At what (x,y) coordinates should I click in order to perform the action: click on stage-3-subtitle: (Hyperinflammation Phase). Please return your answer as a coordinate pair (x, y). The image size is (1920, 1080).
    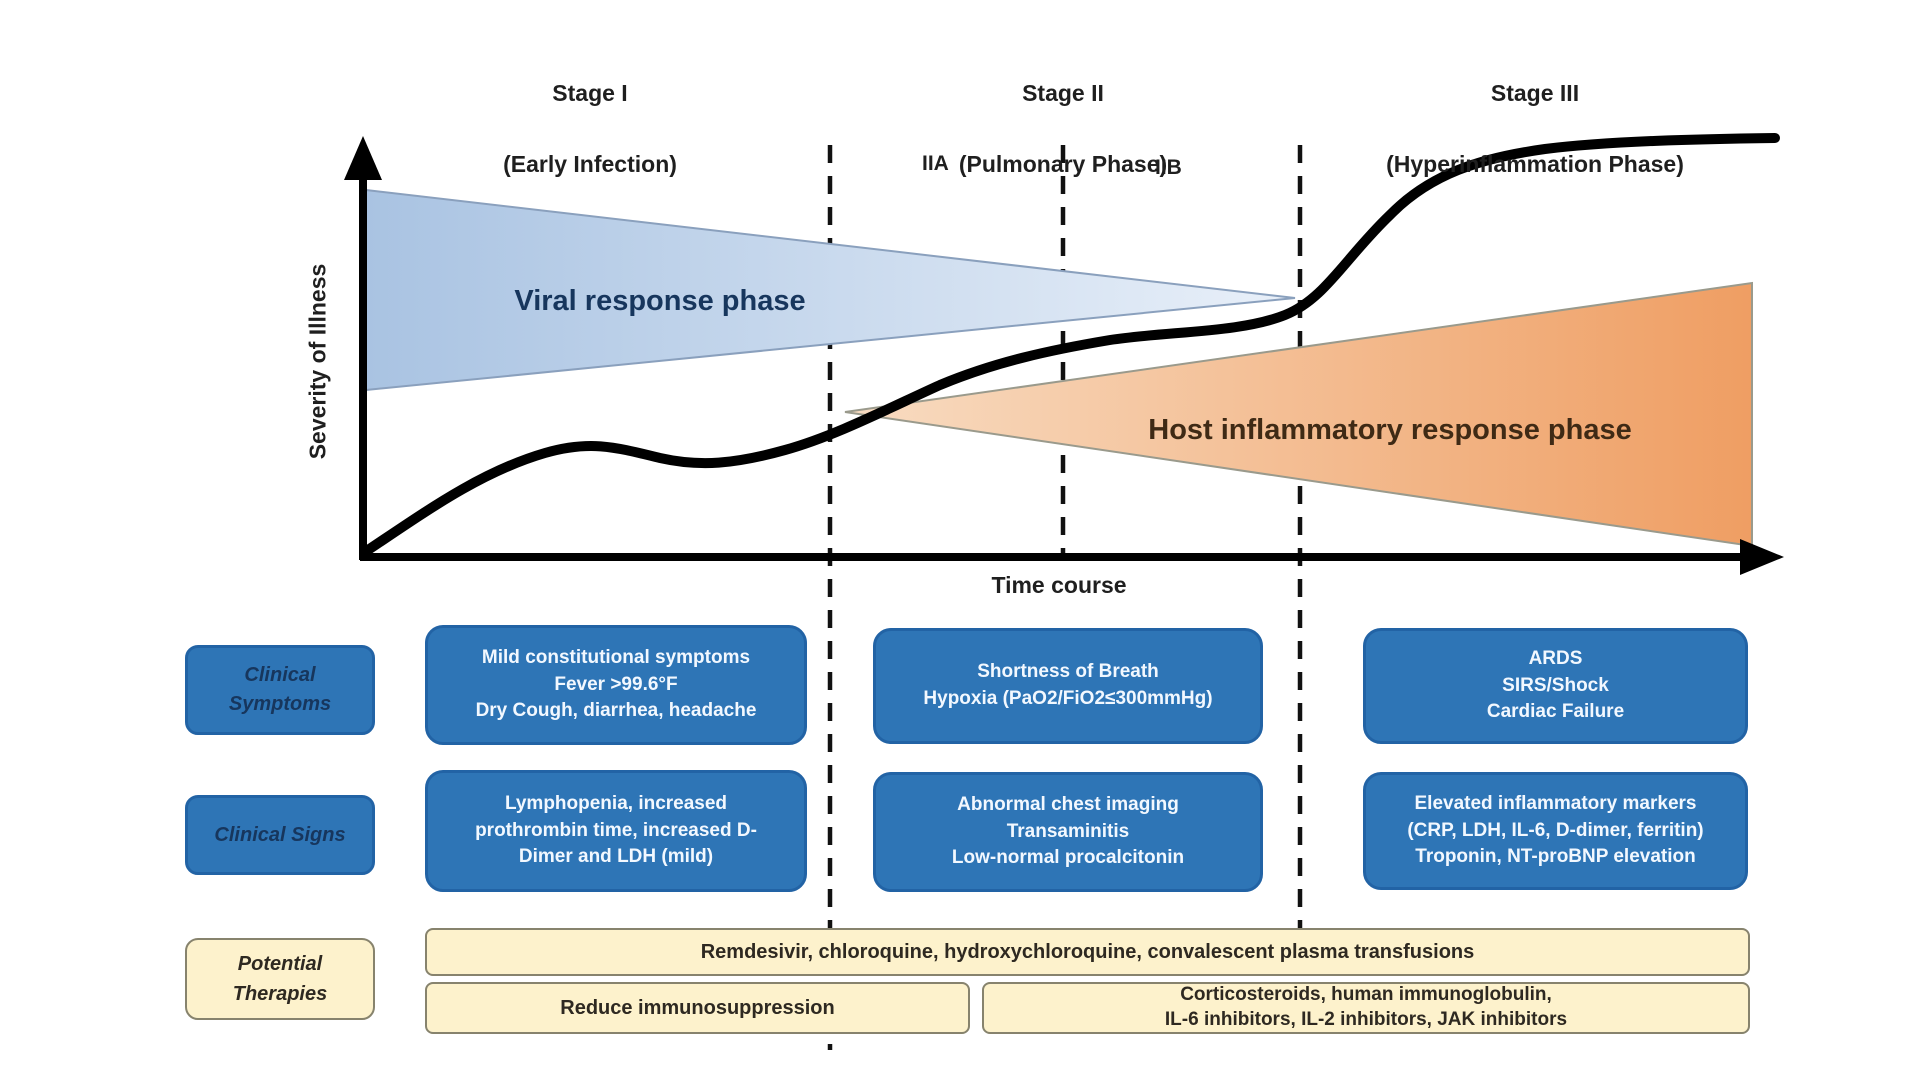
    Looking at the image, I should click on (1535, 163).